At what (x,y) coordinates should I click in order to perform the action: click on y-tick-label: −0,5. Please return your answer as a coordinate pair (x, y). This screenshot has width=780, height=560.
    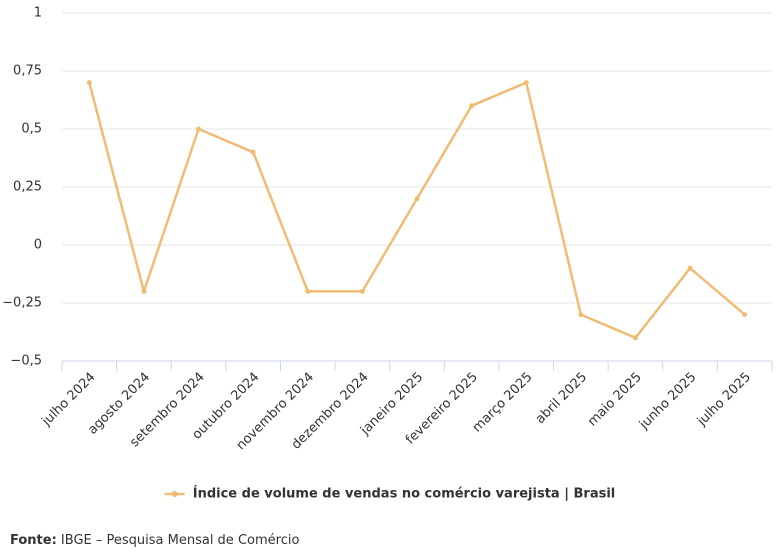
    Looking at the image, I should click on (26, 361).